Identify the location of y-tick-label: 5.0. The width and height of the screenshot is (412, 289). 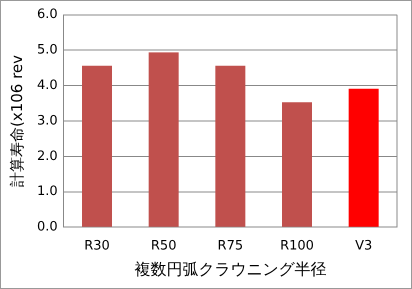
(47, 50).